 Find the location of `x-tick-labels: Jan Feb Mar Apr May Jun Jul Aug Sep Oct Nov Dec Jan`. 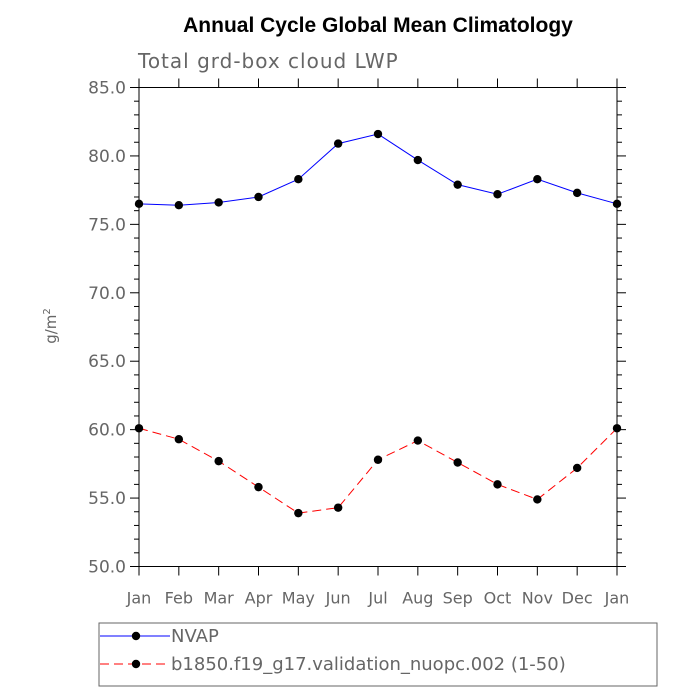

x-tick-labels: Jan Feb Mar Apr May Jun Jul Aug Sep Oct Nov Dec Jan is located at coordinates (378, 598).